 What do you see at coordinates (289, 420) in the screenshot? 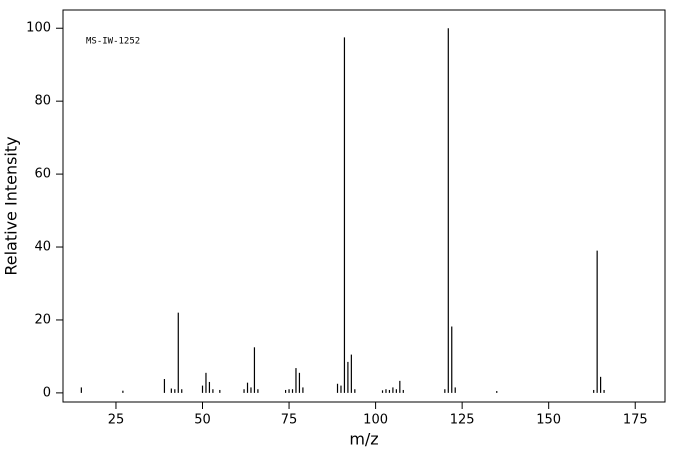
I see `x-tick-label: 75` at bounding box center [289, 420].